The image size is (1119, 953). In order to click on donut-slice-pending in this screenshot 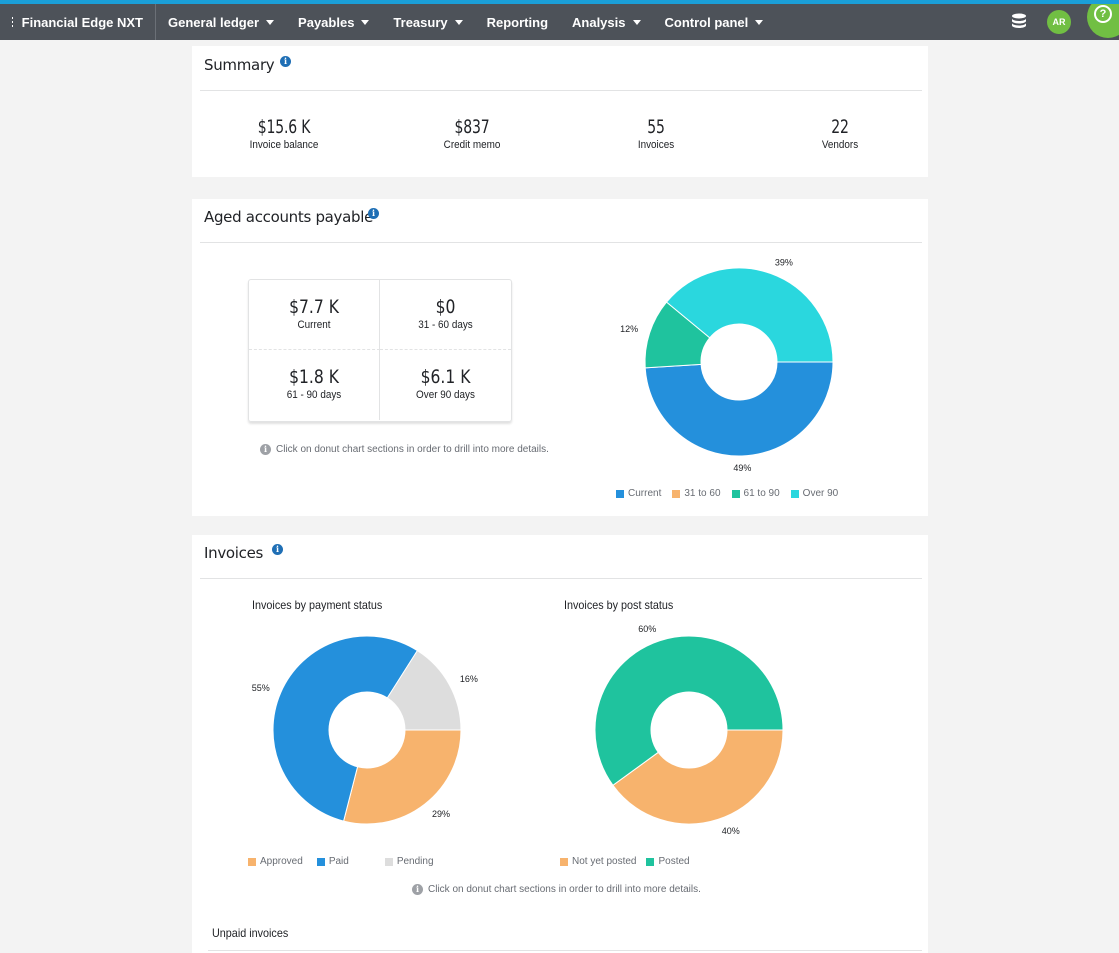, I will do `click(424, 690)`.